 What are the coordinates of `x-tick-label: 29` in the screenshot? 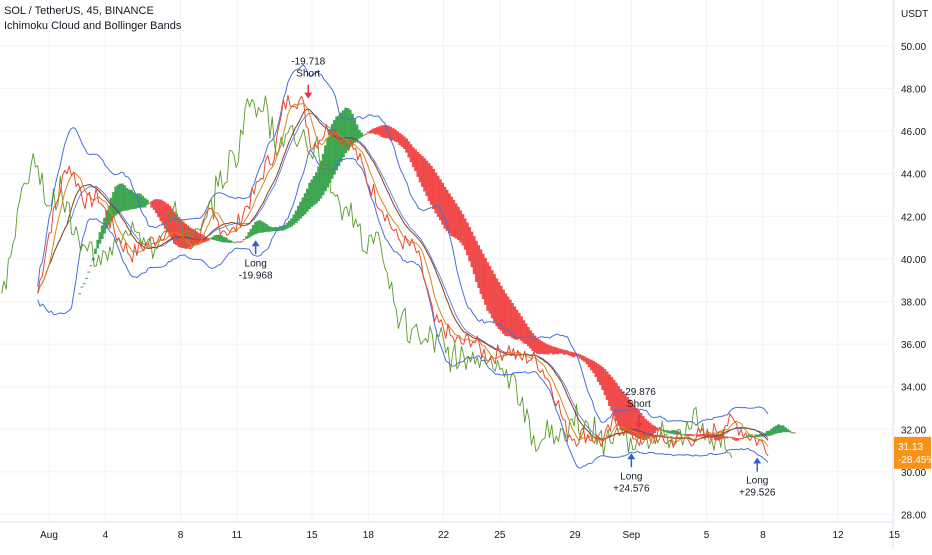 It's located at (575, 535).